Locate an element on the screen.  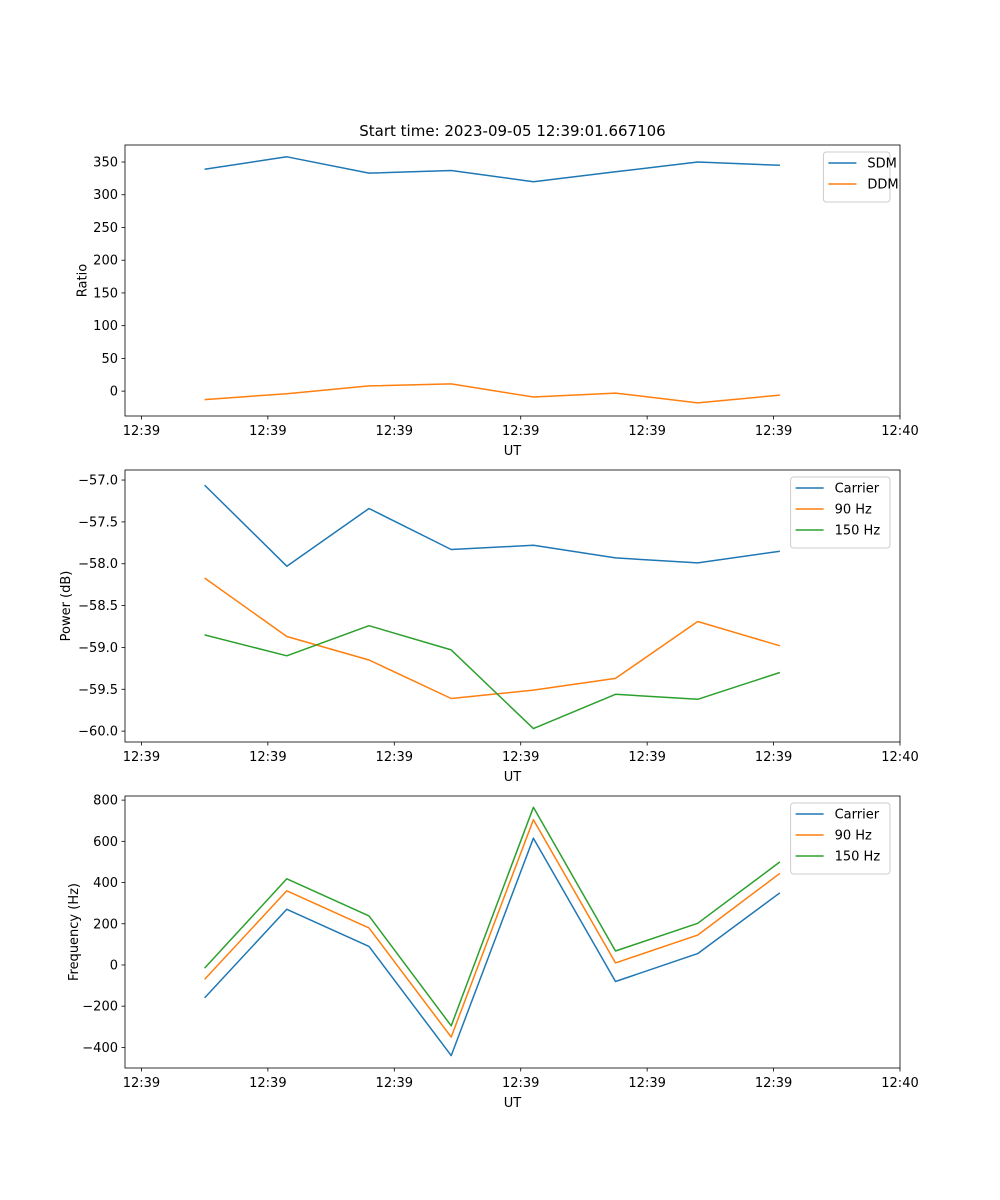
y-tick-label: 800 is located at coordinates (105, 801).